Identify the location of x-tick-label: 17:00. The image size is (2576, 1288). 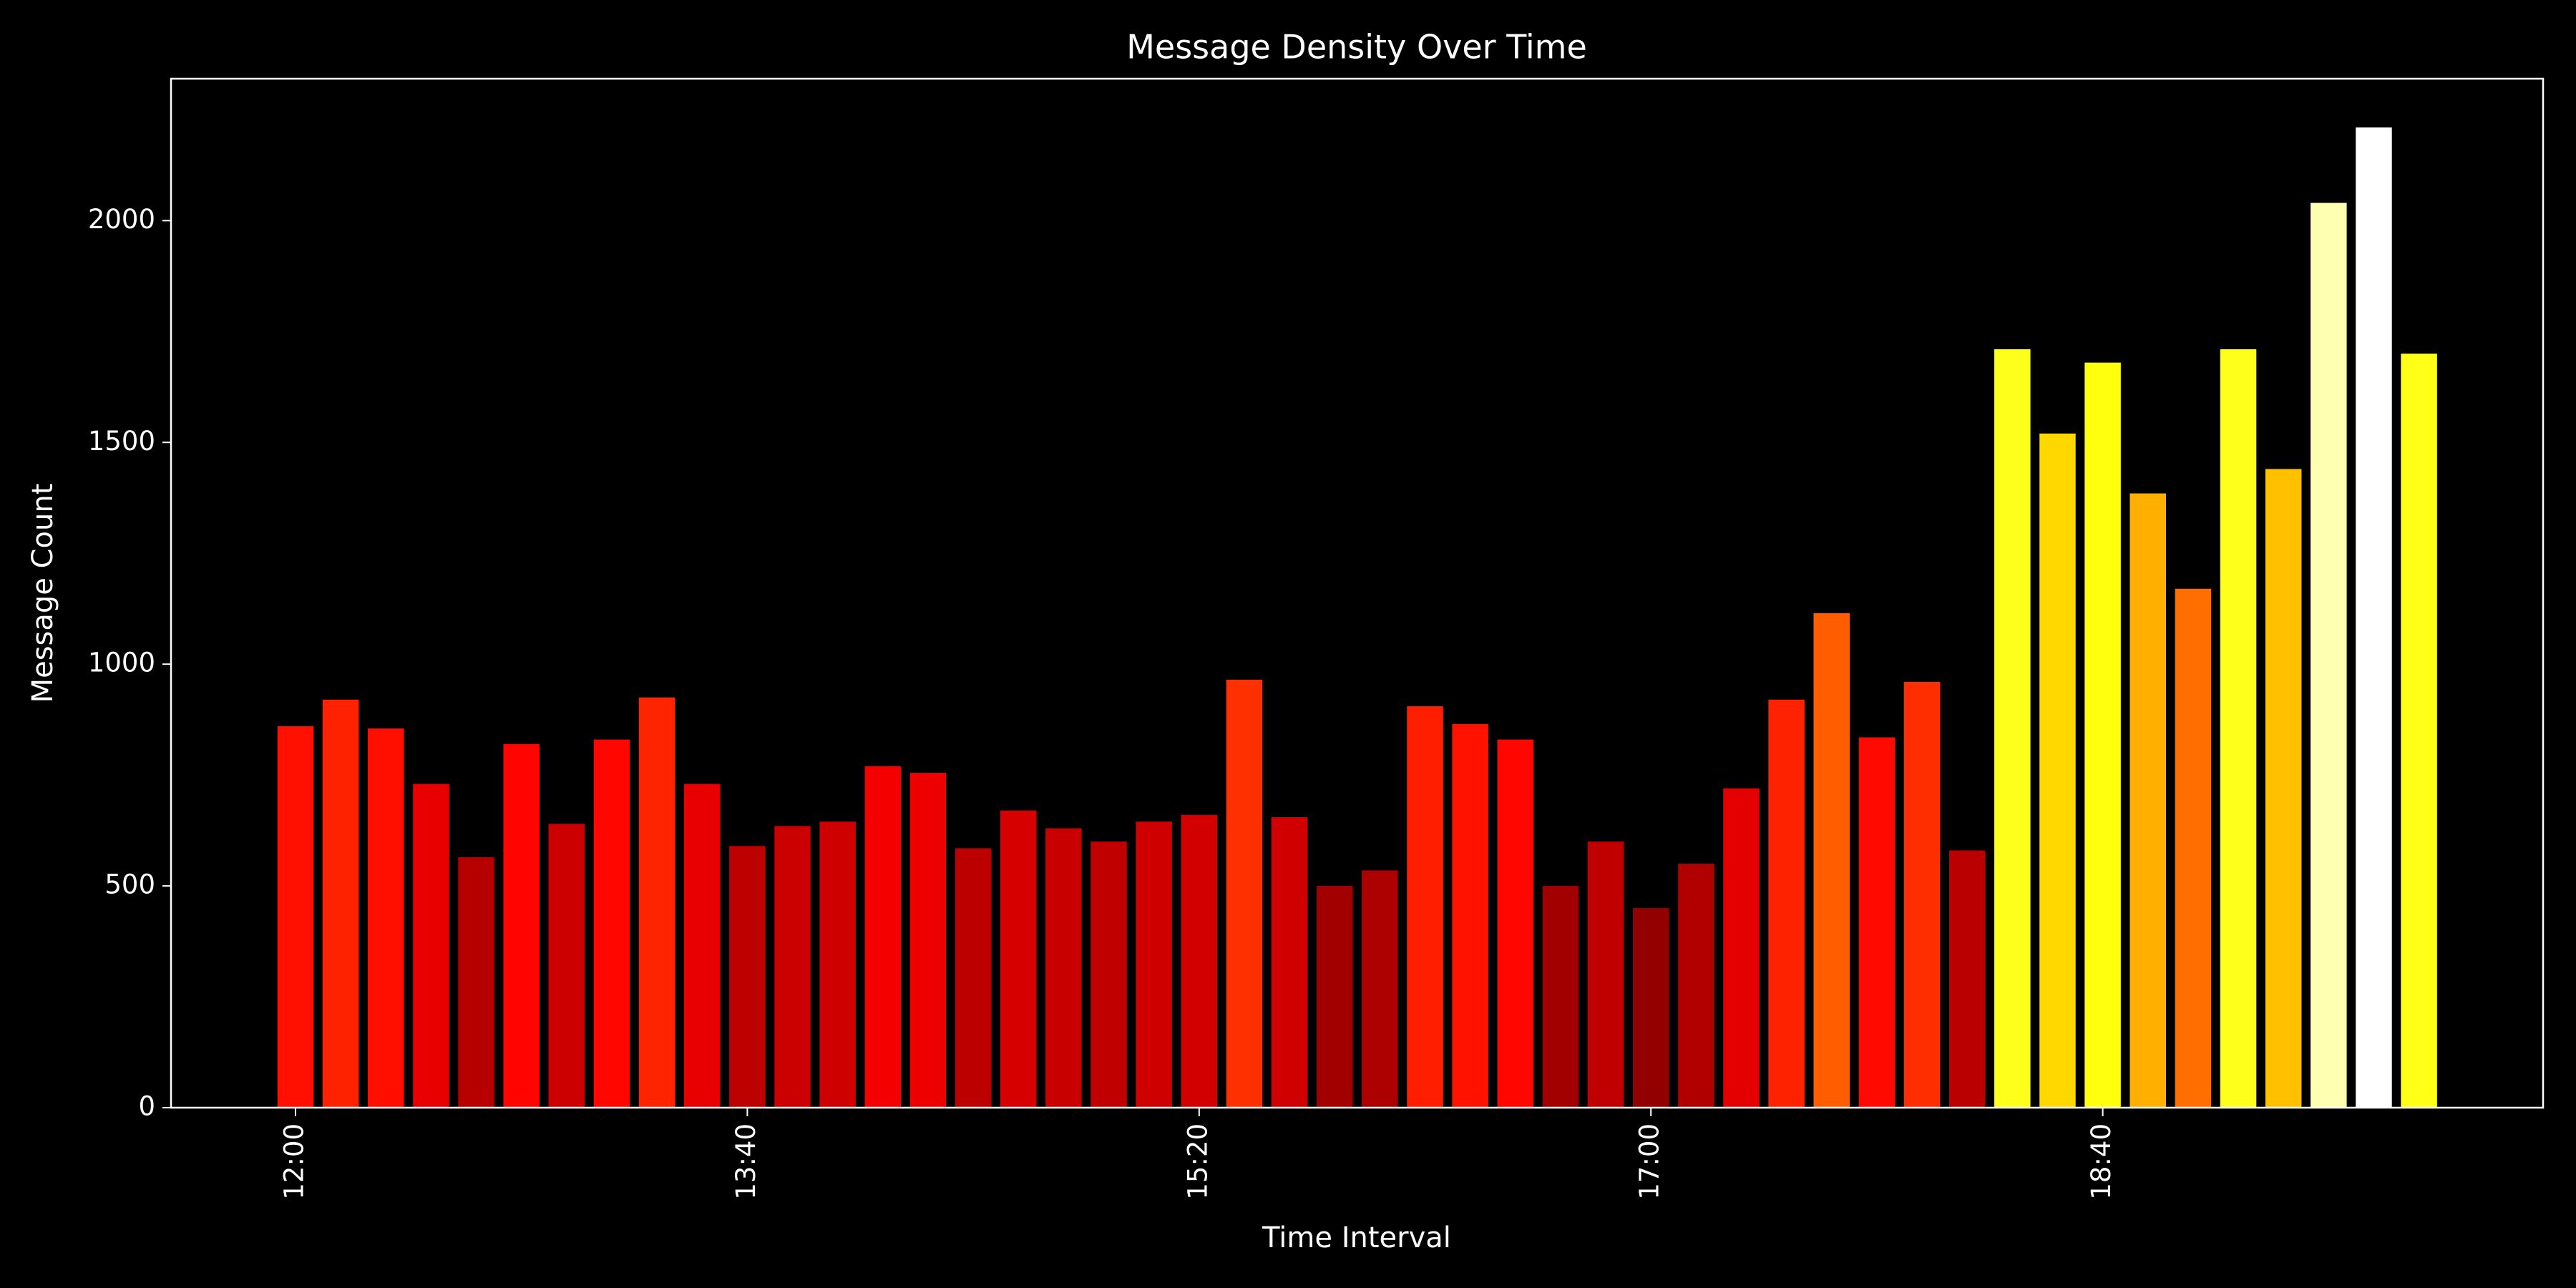
(1649, 1161).